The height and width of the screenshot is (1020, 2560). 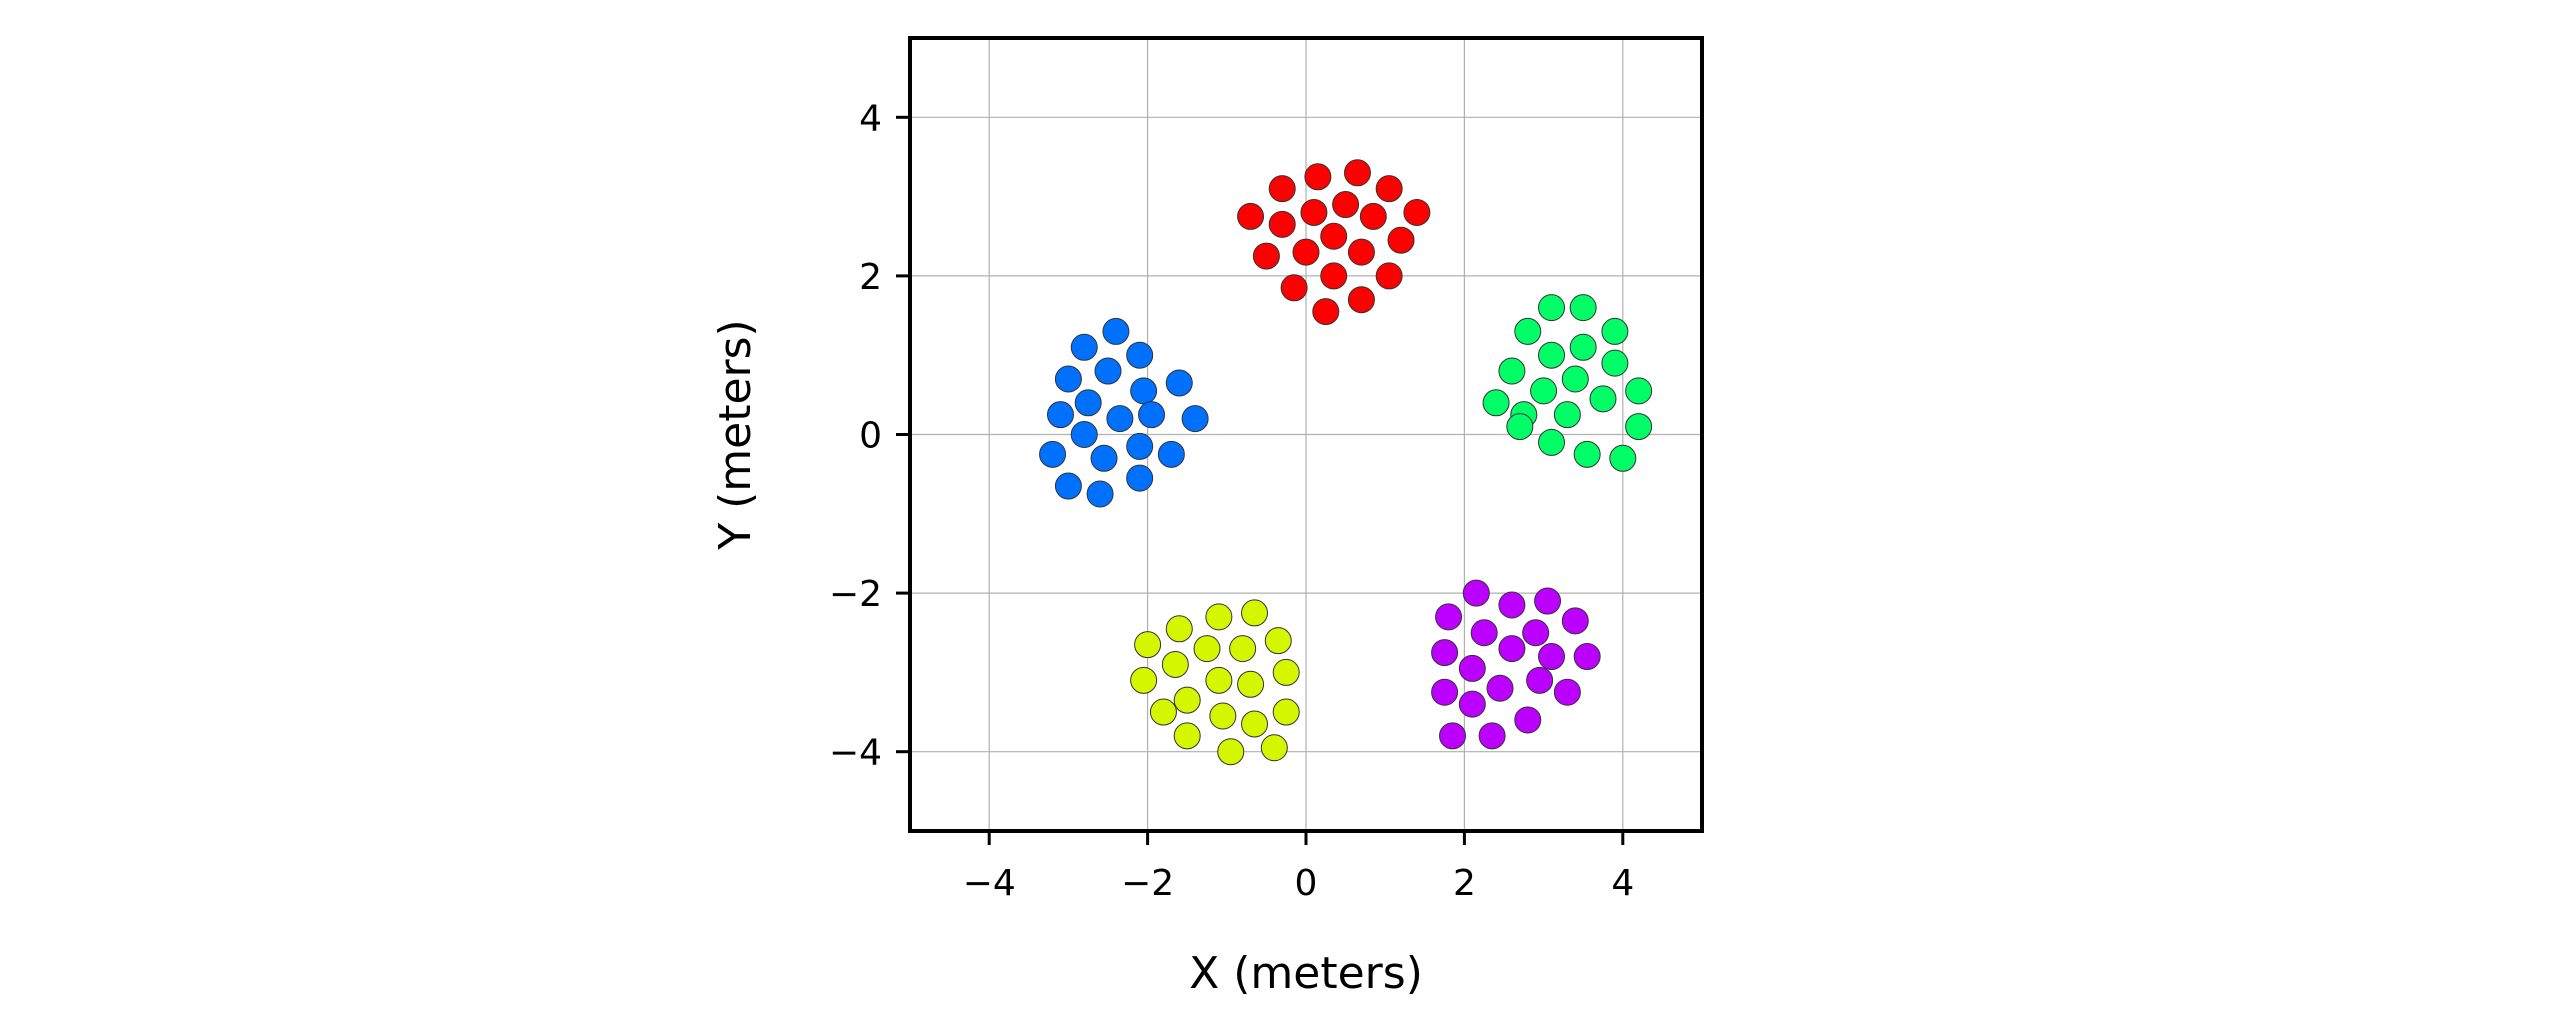 What do you see at coordinates (1346, 462) in the screenshot?
I see `data-points` at bounding box center [1346, 462].